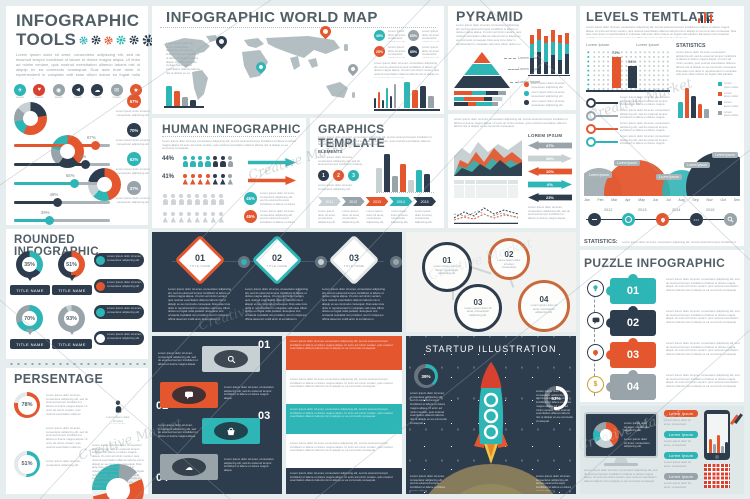  What do you see at coordinates (621, 464) in the screenshot?
I see `monitor-base` at bounding box center [621, 464].